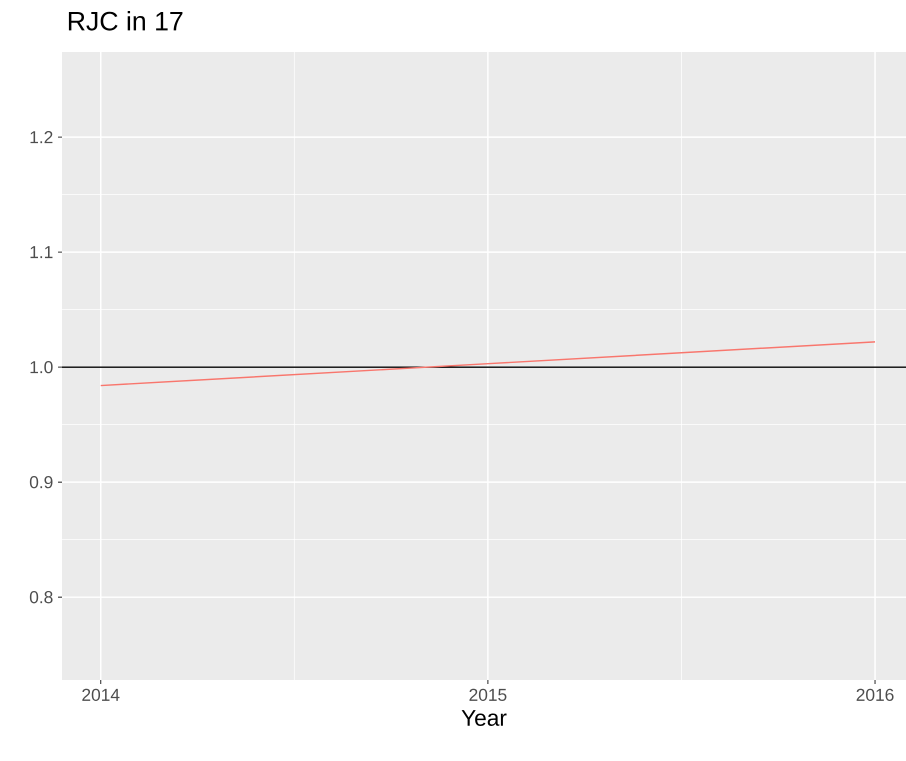 This screenshot has height=761, width=906. What do you see at coordinates (101, 694) in the screenshot?
I see `x-tick-label: 2014` at bounding box center [101, 694].